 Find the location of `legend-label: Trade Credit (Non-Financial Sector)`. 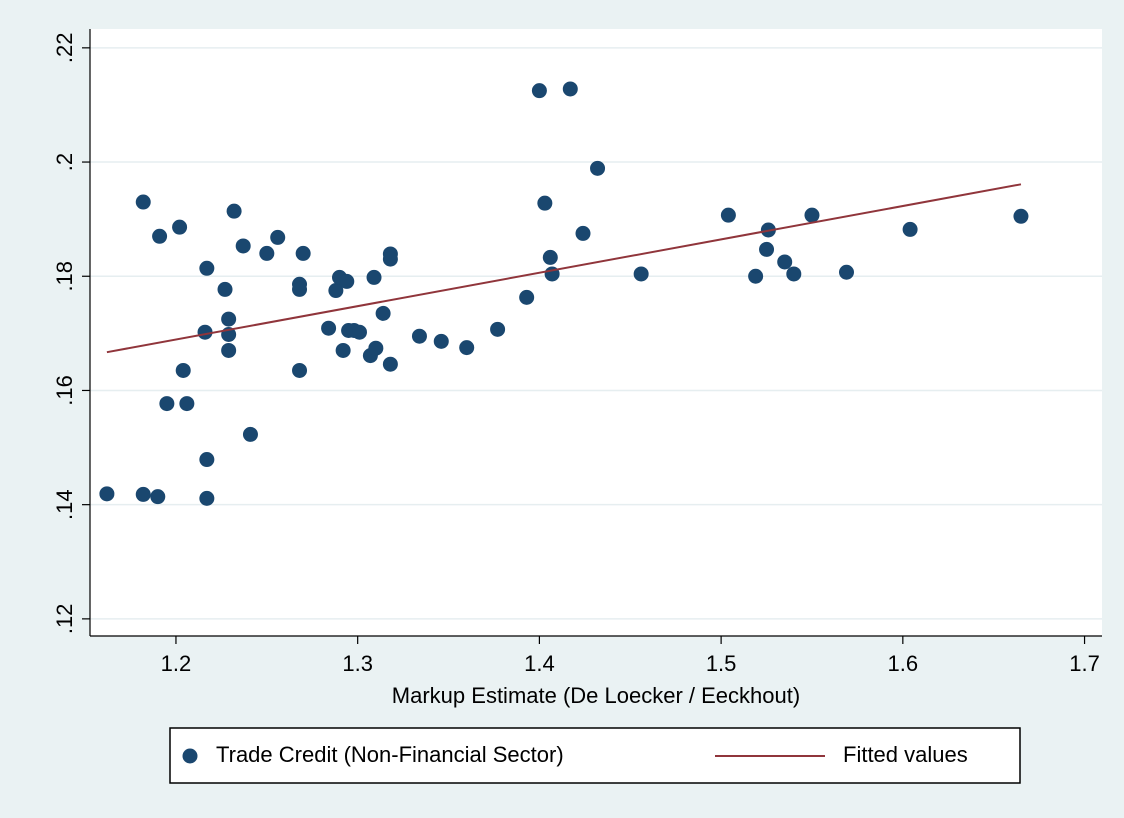

legend-label: Trade Credit (Non-Financial Sector) is located at coordinates (390, 754).